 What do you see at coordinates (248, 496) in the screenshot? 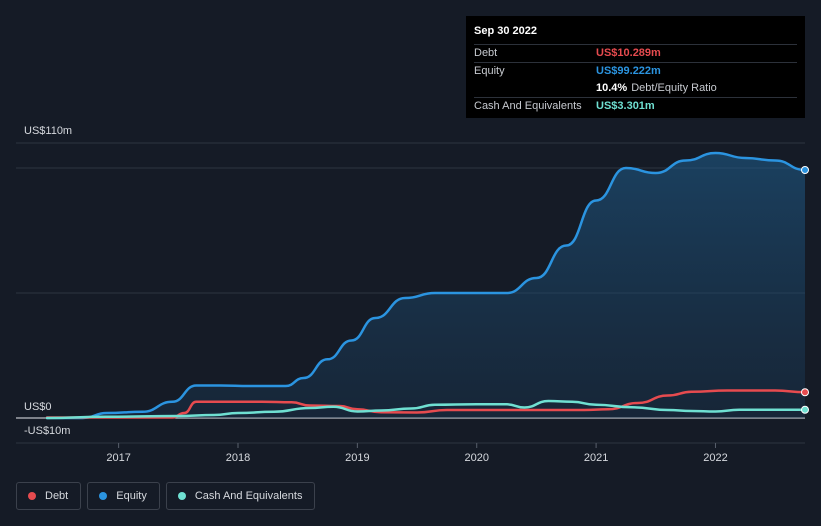
I see `legend-cash-label: Cash And Equivalents` at bounding box center [248, 496].